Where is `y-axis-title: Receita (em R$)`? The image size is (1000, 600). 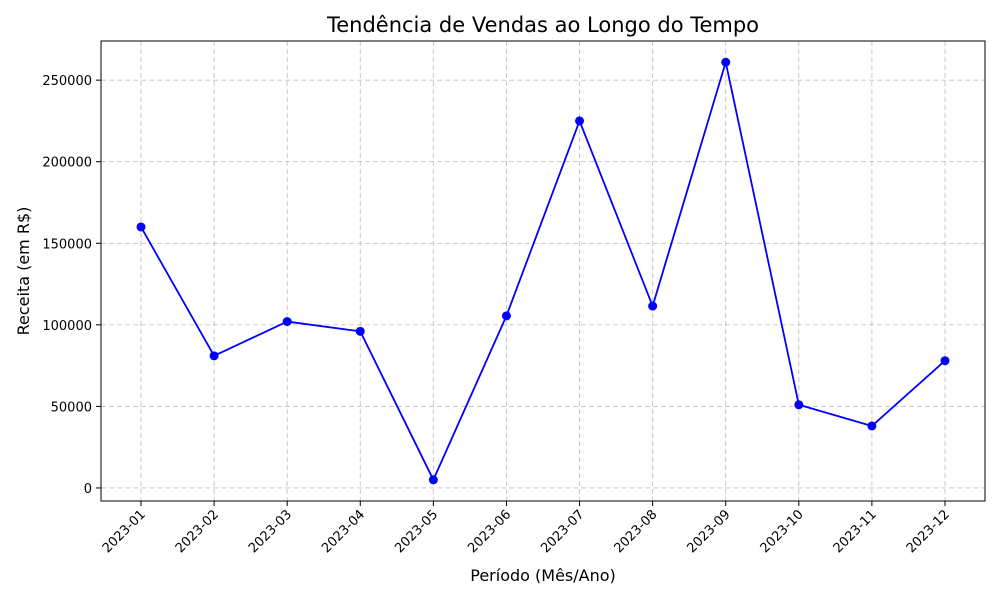 y-axis-title: Receita (em R$) is located at coordinates (23, 271).